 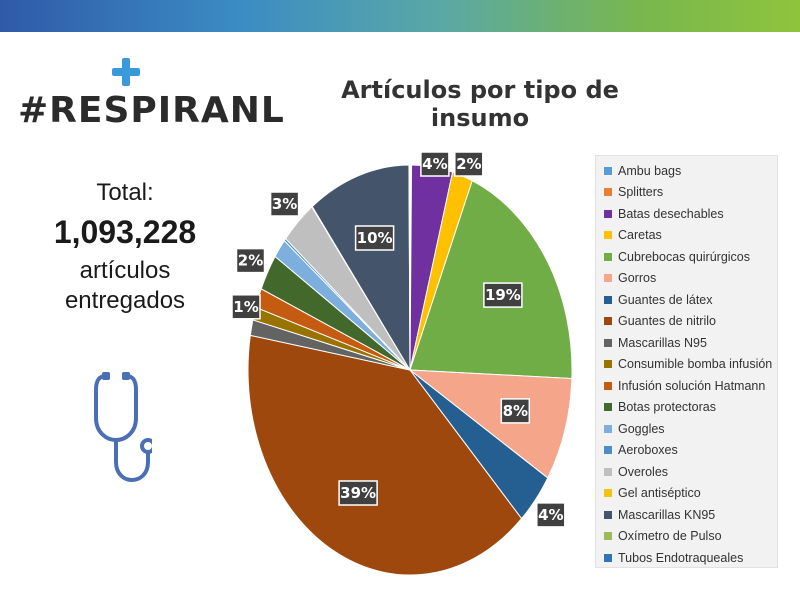 I want to click on legend-label: Tubos Endotraqueales, so click(x=681, y=557).